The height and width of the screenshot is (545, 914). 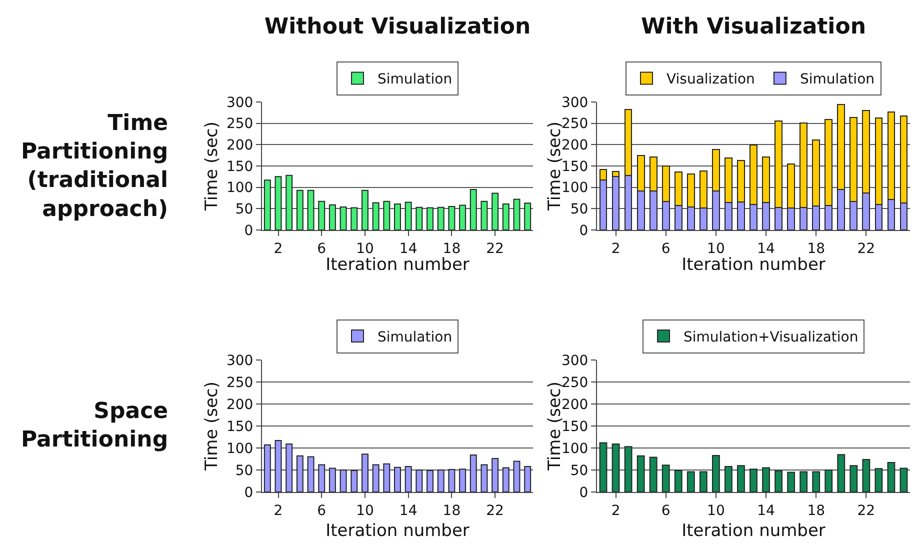 What do you see at coordinates (397, 27) in the screenshot?
I see `chart-title: Without Visualization` at bounding box center [397, 27].